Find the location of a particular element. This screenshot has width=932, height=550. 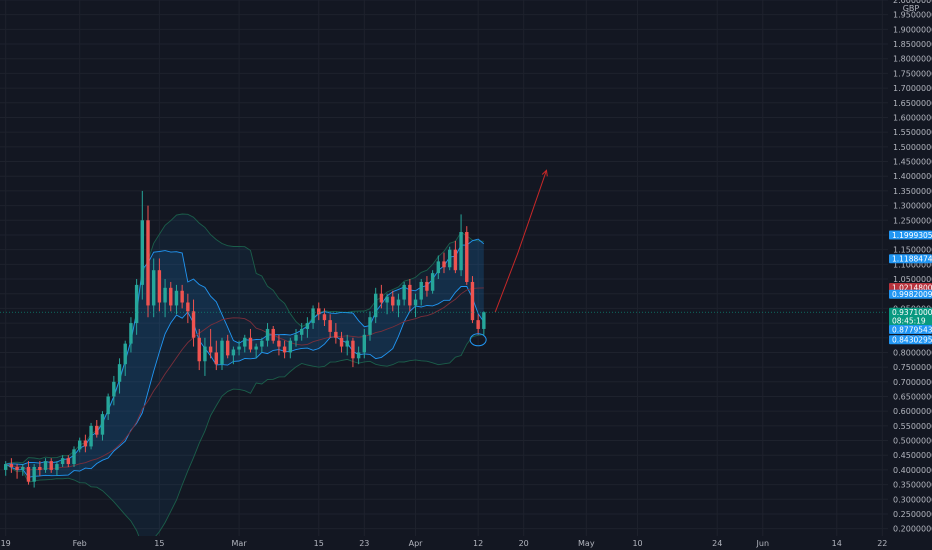

time-tick-label: 14 is located at coordinates (837, 543).